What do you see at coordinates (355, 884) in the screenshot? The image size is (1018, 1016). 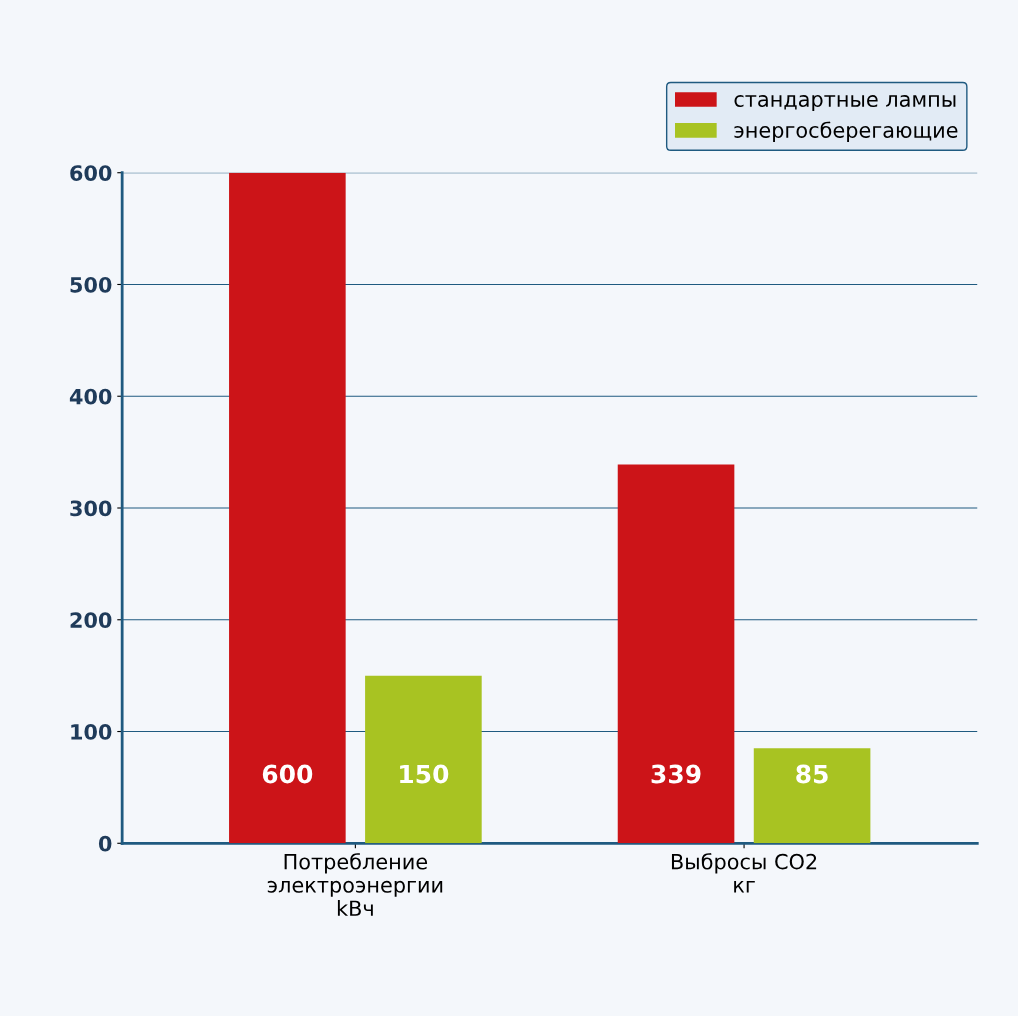 I see `x-tick-label: Потребление электроэнергии kBч` at bounding box center [355, 884].